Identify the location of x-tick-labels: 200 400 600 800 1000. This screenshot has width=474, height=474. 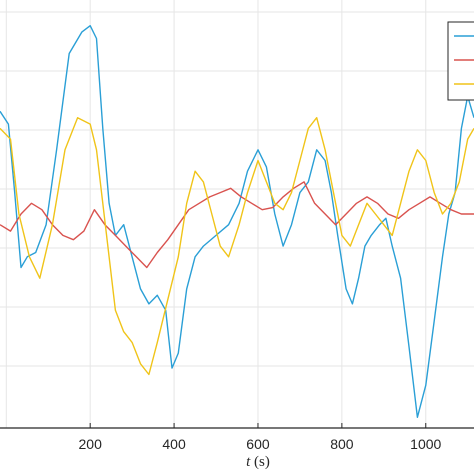
(260, 444).